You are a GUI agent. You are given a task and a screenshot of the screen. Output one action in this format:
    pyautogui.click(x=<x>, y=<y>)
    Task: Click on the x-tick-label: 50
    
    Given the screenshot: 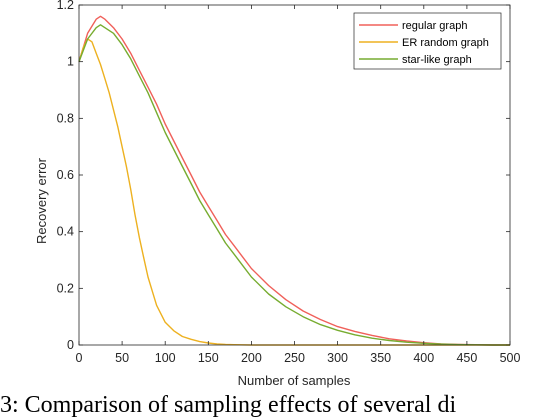 What is the action you would take?
    pyautogui.click(x=122, y=358)
    